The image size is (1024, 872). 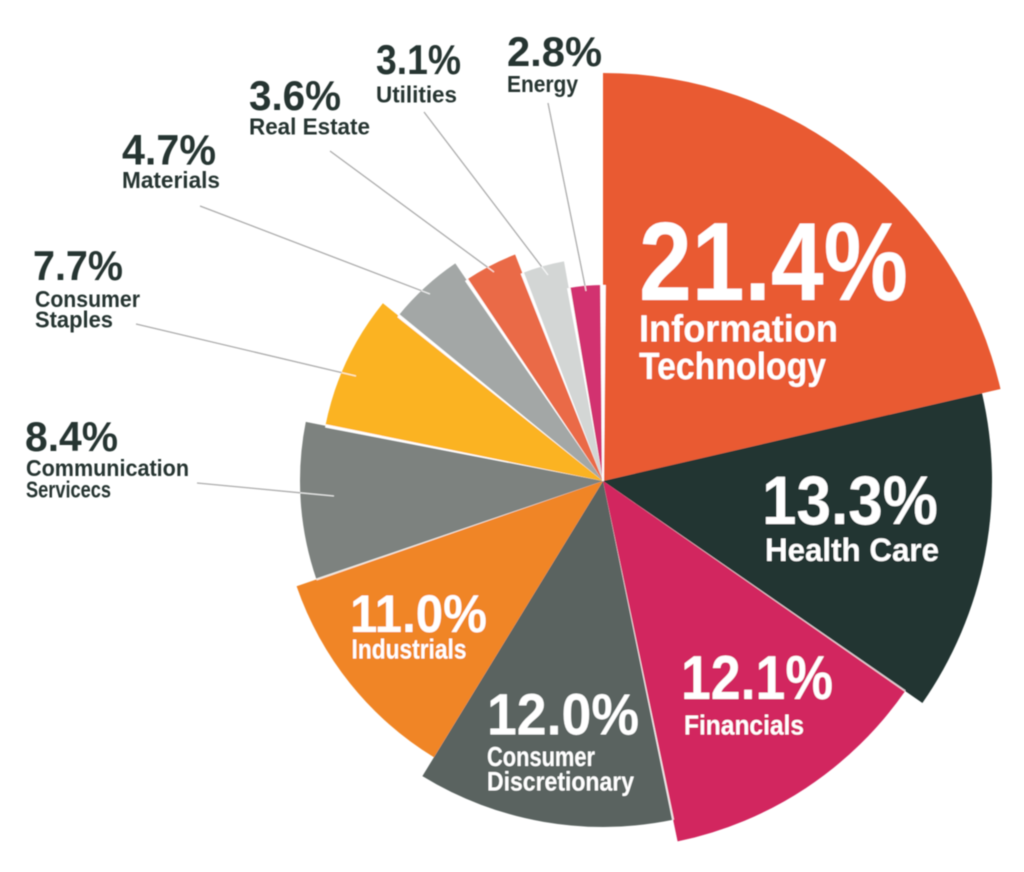 What do you see at coordinates (295, 95) in the screenshot?
I see `svg-text: 3.6%` at bounding box center [295, 95].